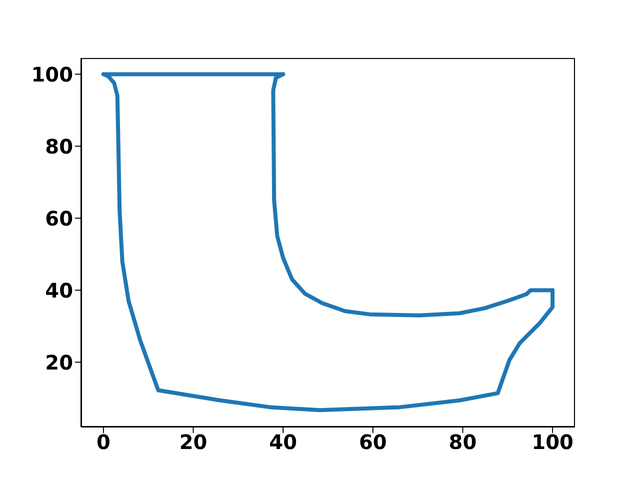 The image size is (640, 480). What do you see at coordinates (462, 442) in the screenshot?
I see `x-tick-label: 80` at bounding box center [462, 442].